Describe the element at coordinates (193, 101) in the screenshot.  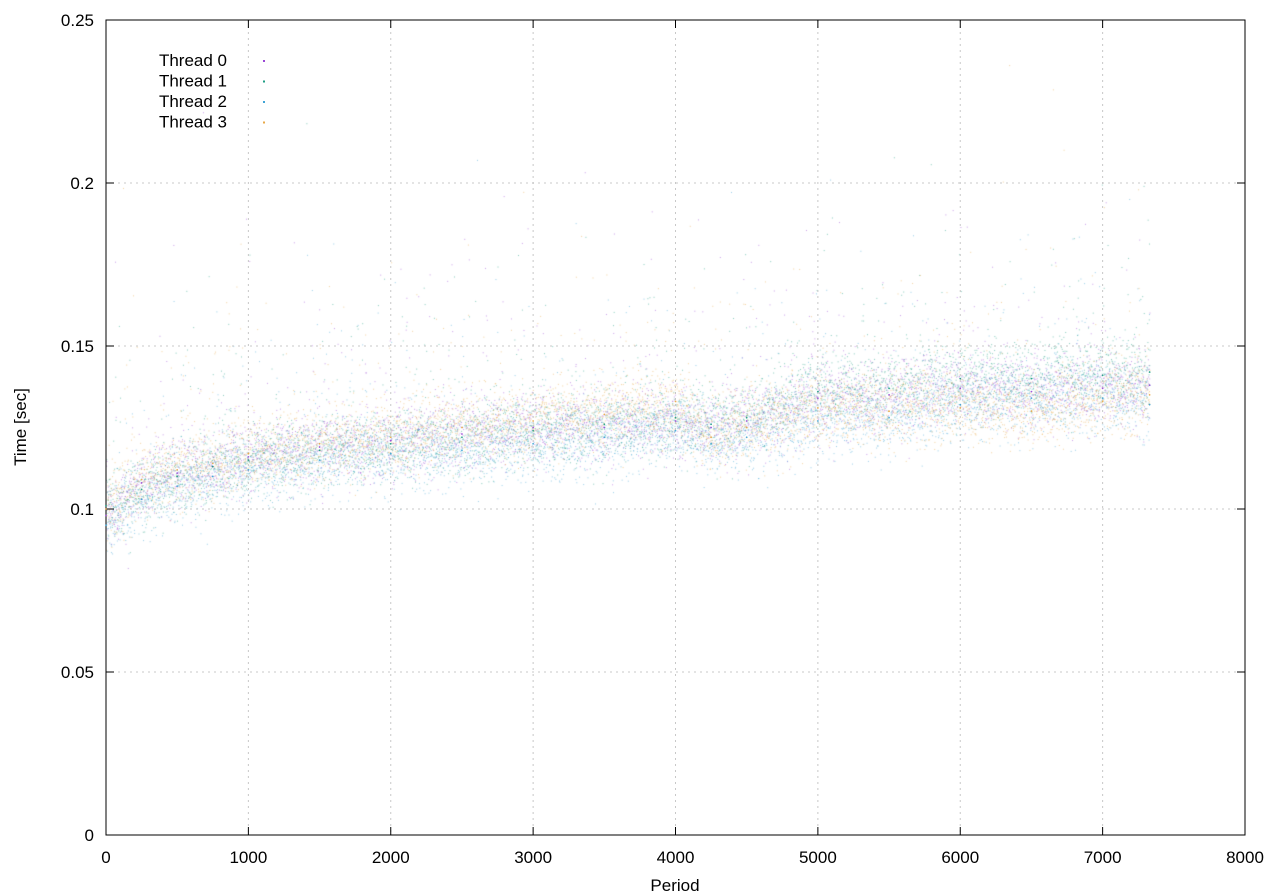
I see `legend-entry-label: Thread 2` at that location.